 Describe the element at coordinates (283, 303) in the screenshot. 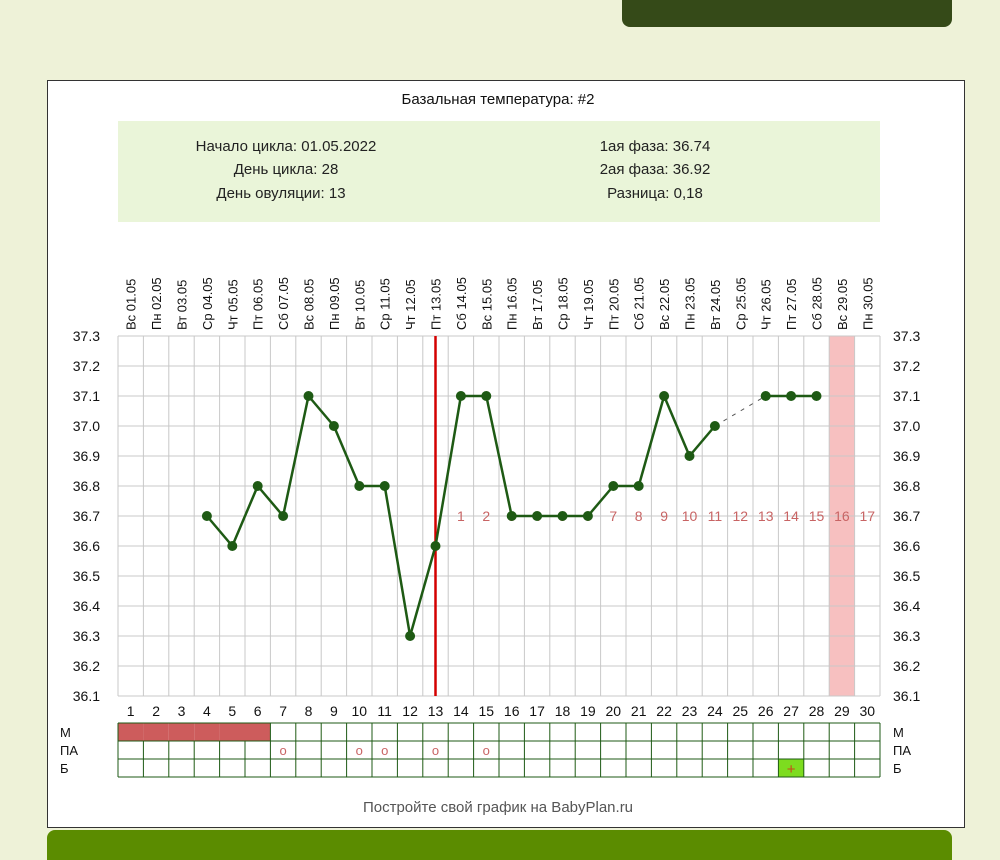

I see `date-label: Сб 07.05` at that location.